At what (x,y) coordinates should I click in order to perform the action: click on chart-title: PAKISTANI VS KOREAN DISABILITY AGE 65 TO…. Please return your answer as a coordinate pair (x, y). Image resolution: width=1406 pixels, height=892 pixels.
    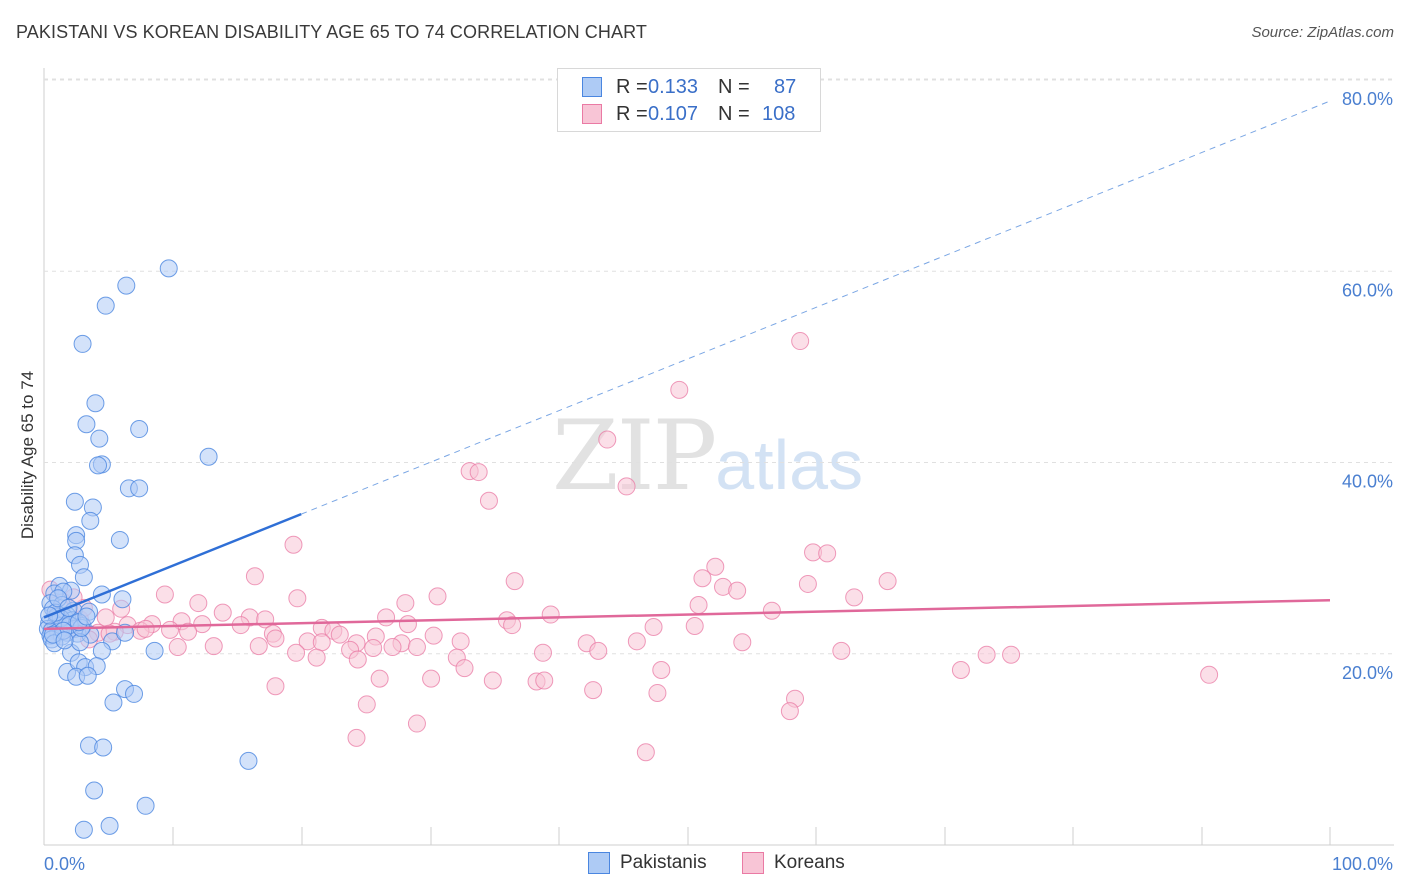
    Looking at the image, I should click on (331, 32).